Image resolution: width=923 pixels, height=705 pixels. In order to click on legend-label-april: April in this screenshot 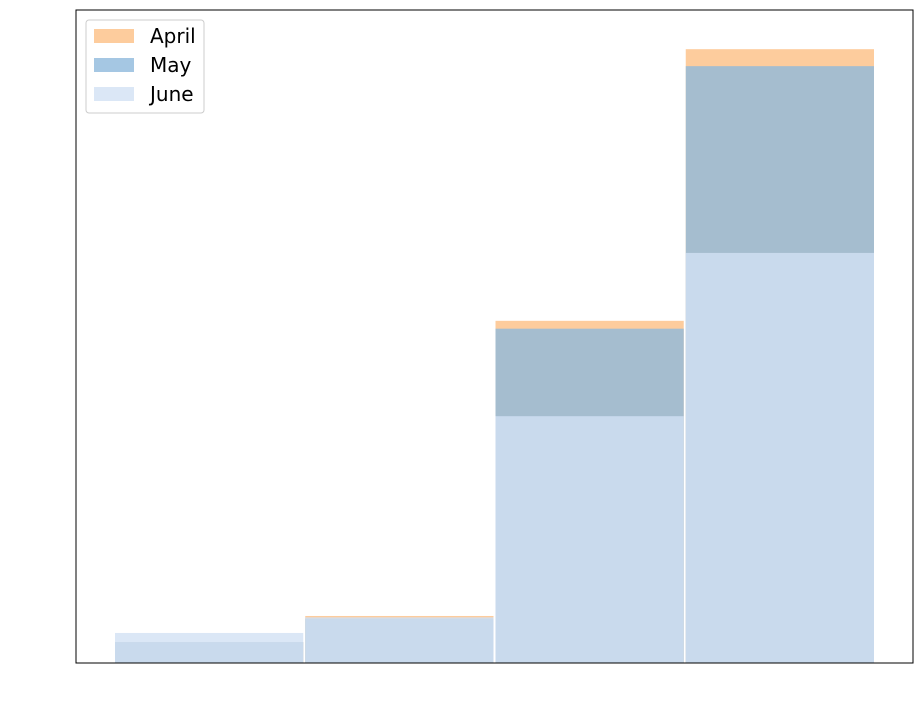, I will do `click(173, 36)`.